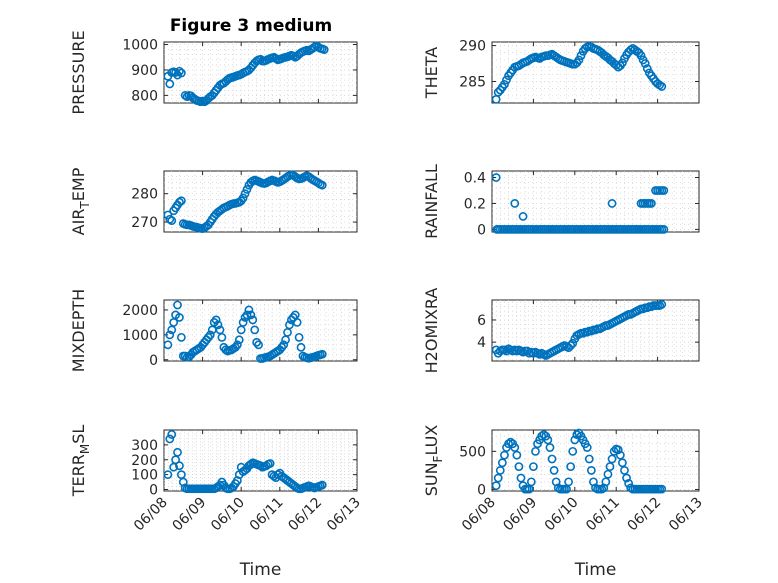  I want to click on y-axis-label: THETA, so click(431, 73).